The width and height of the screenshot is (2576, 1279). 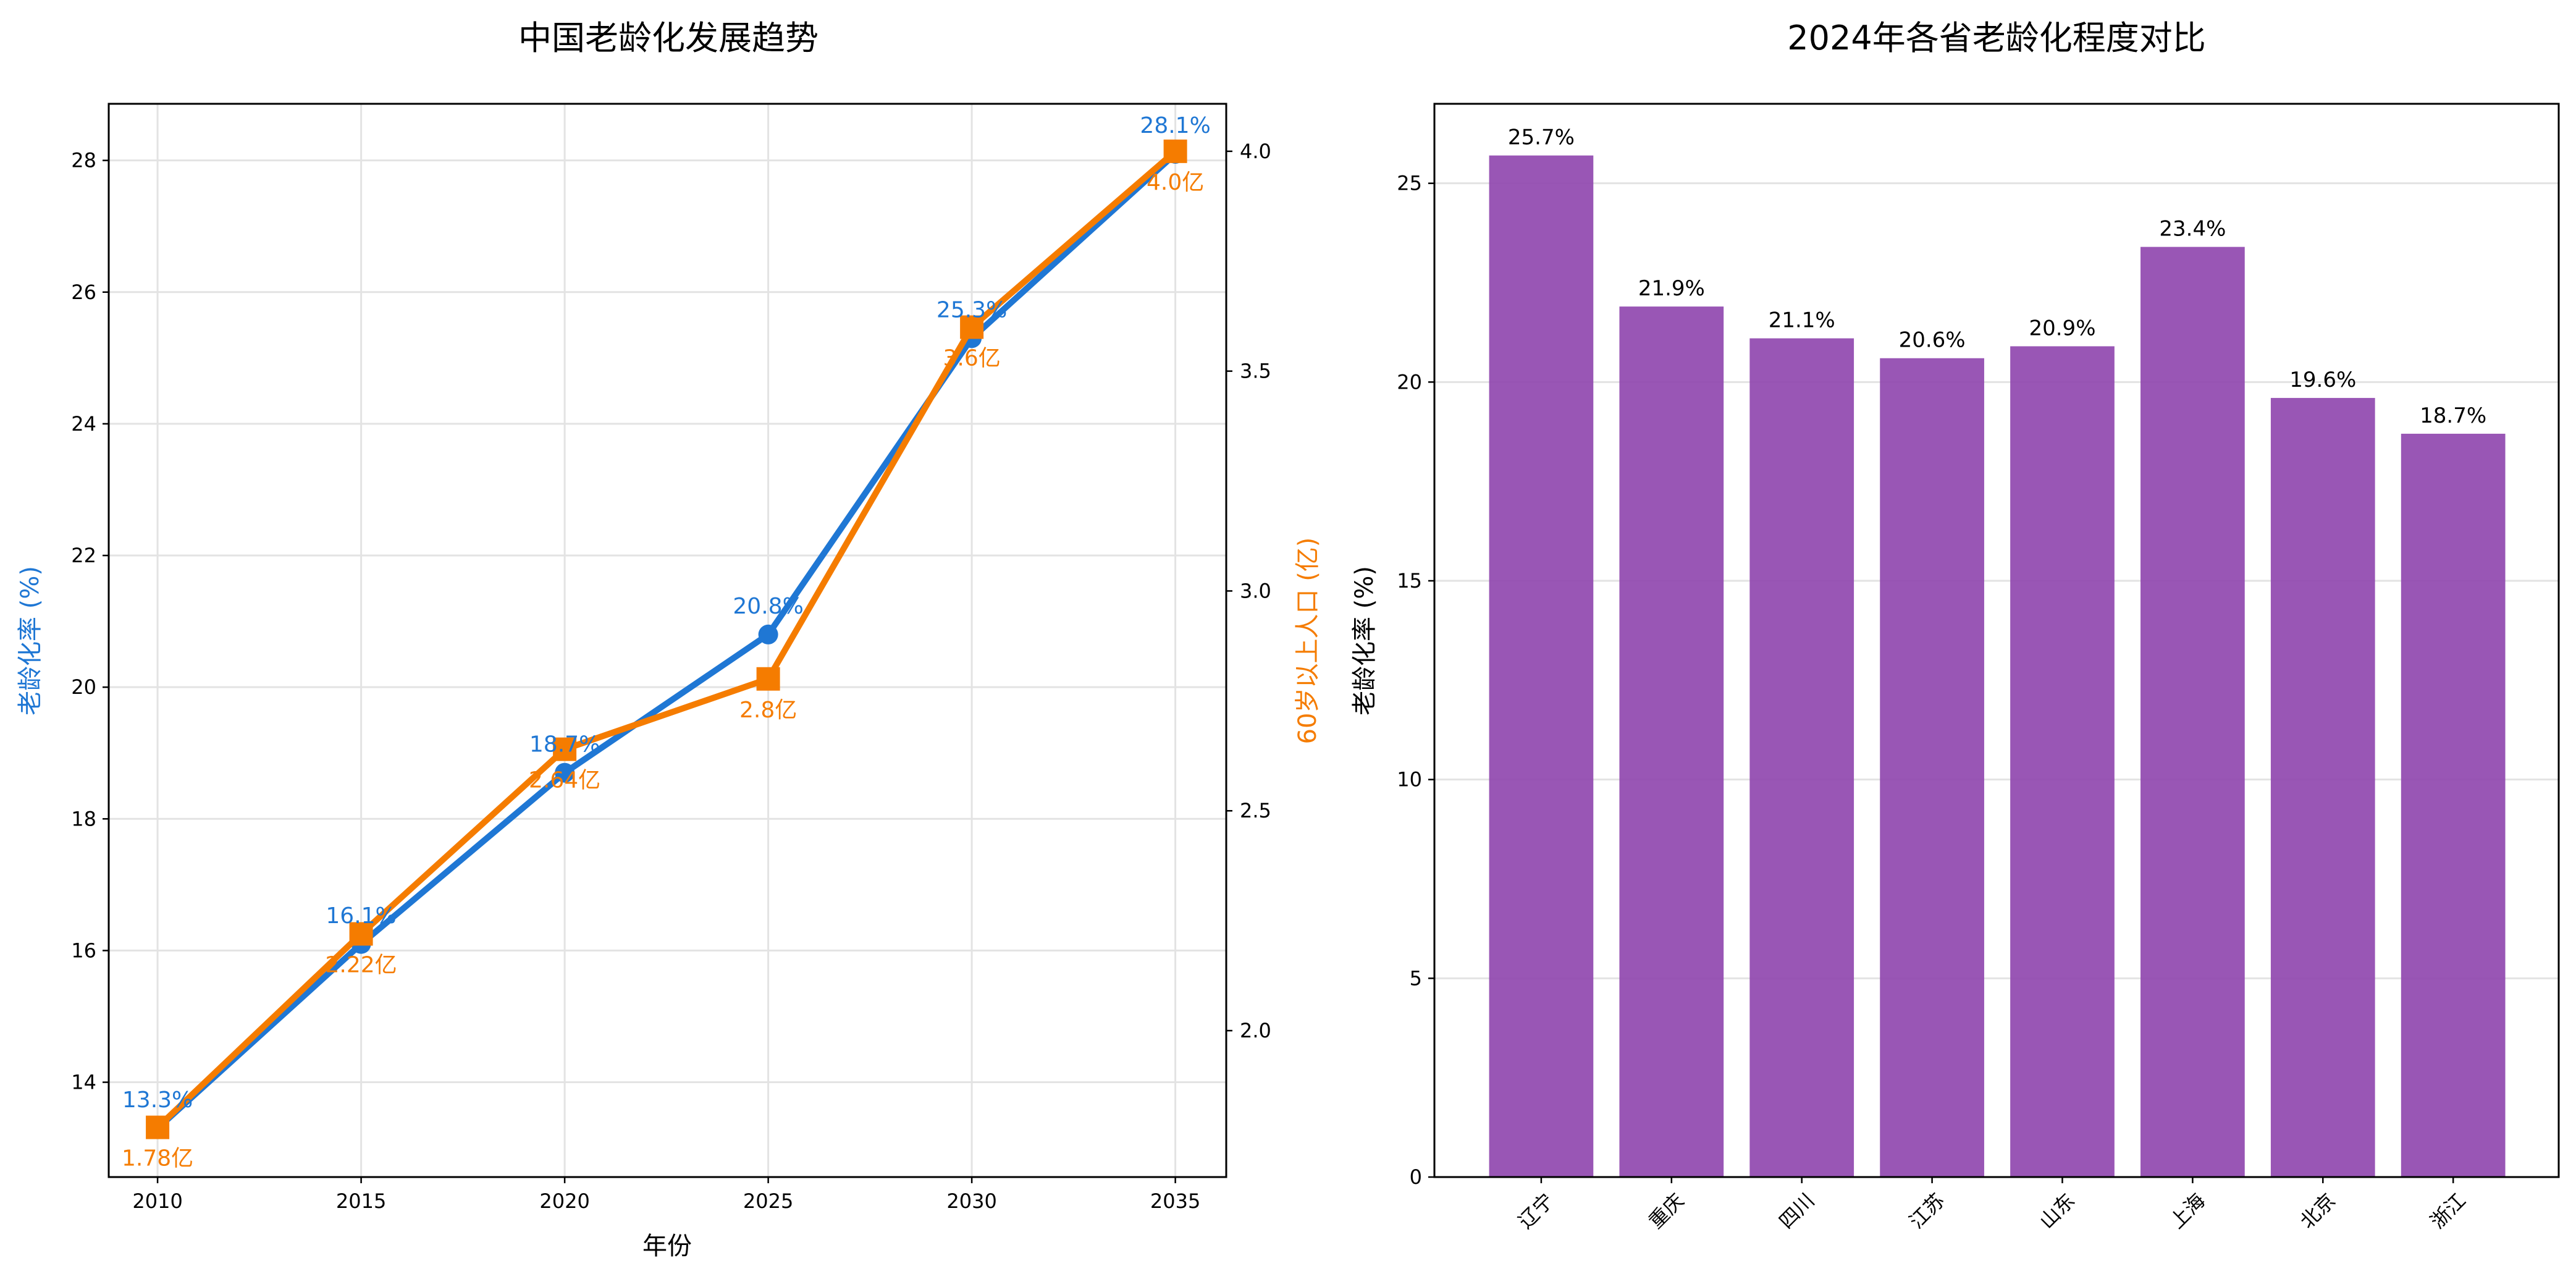 What do you see at coordinates (2453, 415) in the screenshot?
I see `bar-value-label: 18.7%` at bounding box center [2453, 415].